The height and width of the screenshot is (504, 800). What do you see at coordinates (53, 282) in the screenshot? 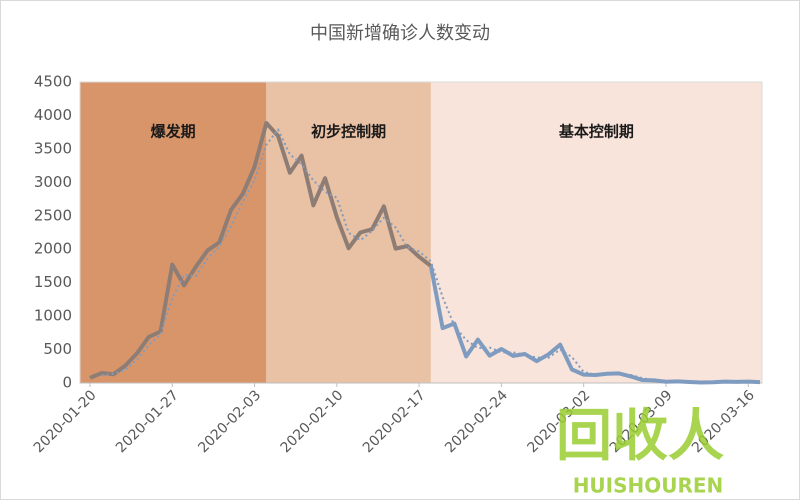
I see `y-tick-label: 1500` at bounding box center [53, 282].